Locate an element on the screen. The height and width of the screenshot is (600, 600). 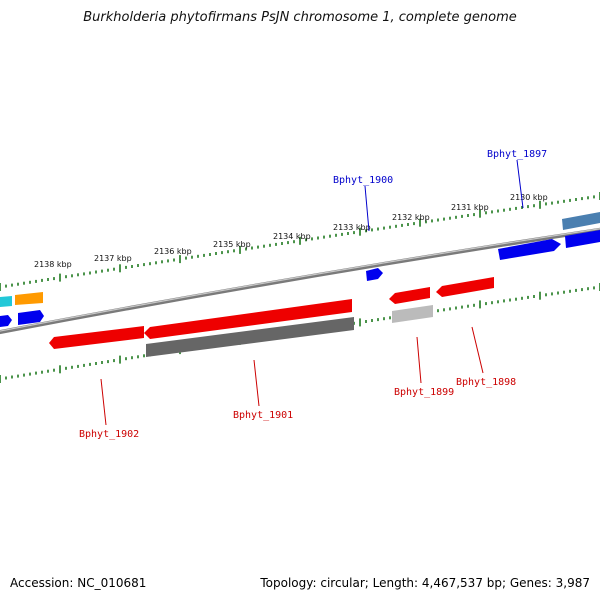
gene-forward-right is located at coordinates (582, 239).